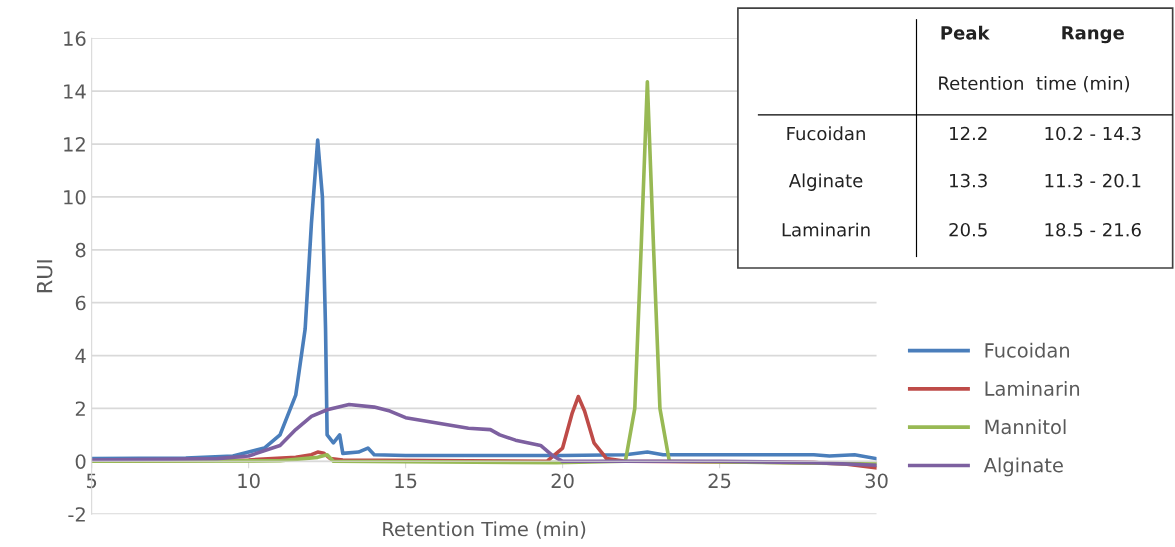  I want to click on x-tick-label: 10, so click(249, 481).